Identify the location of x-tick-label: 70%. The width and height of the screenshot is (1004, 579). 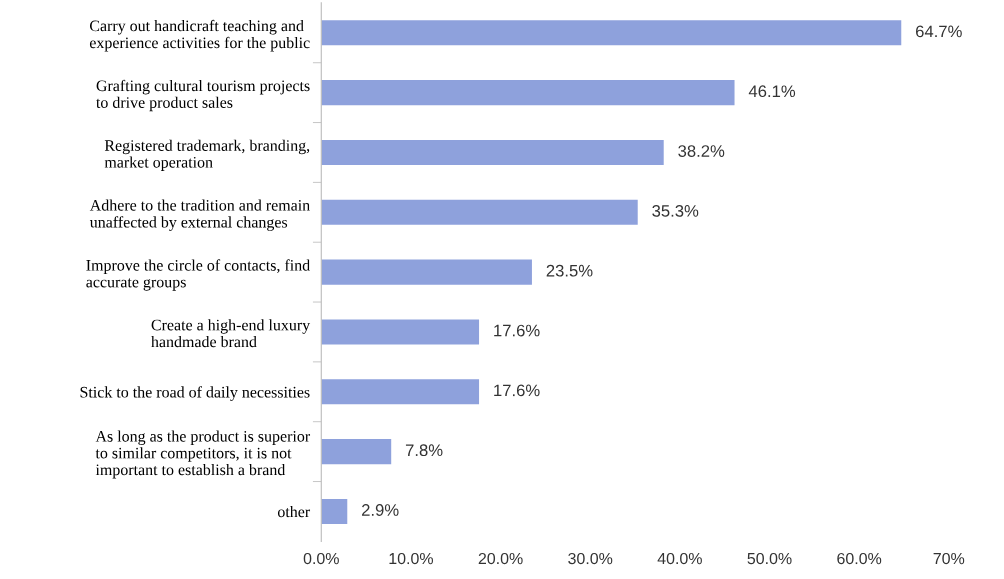
(949, 558).